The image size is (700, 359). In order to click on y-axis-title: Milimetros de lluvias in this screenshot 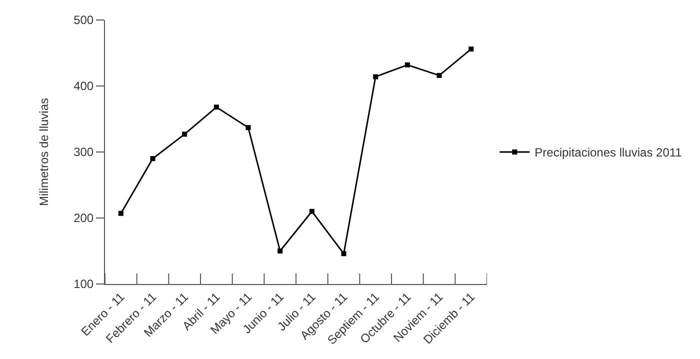, I will do `click(43, 152)`.